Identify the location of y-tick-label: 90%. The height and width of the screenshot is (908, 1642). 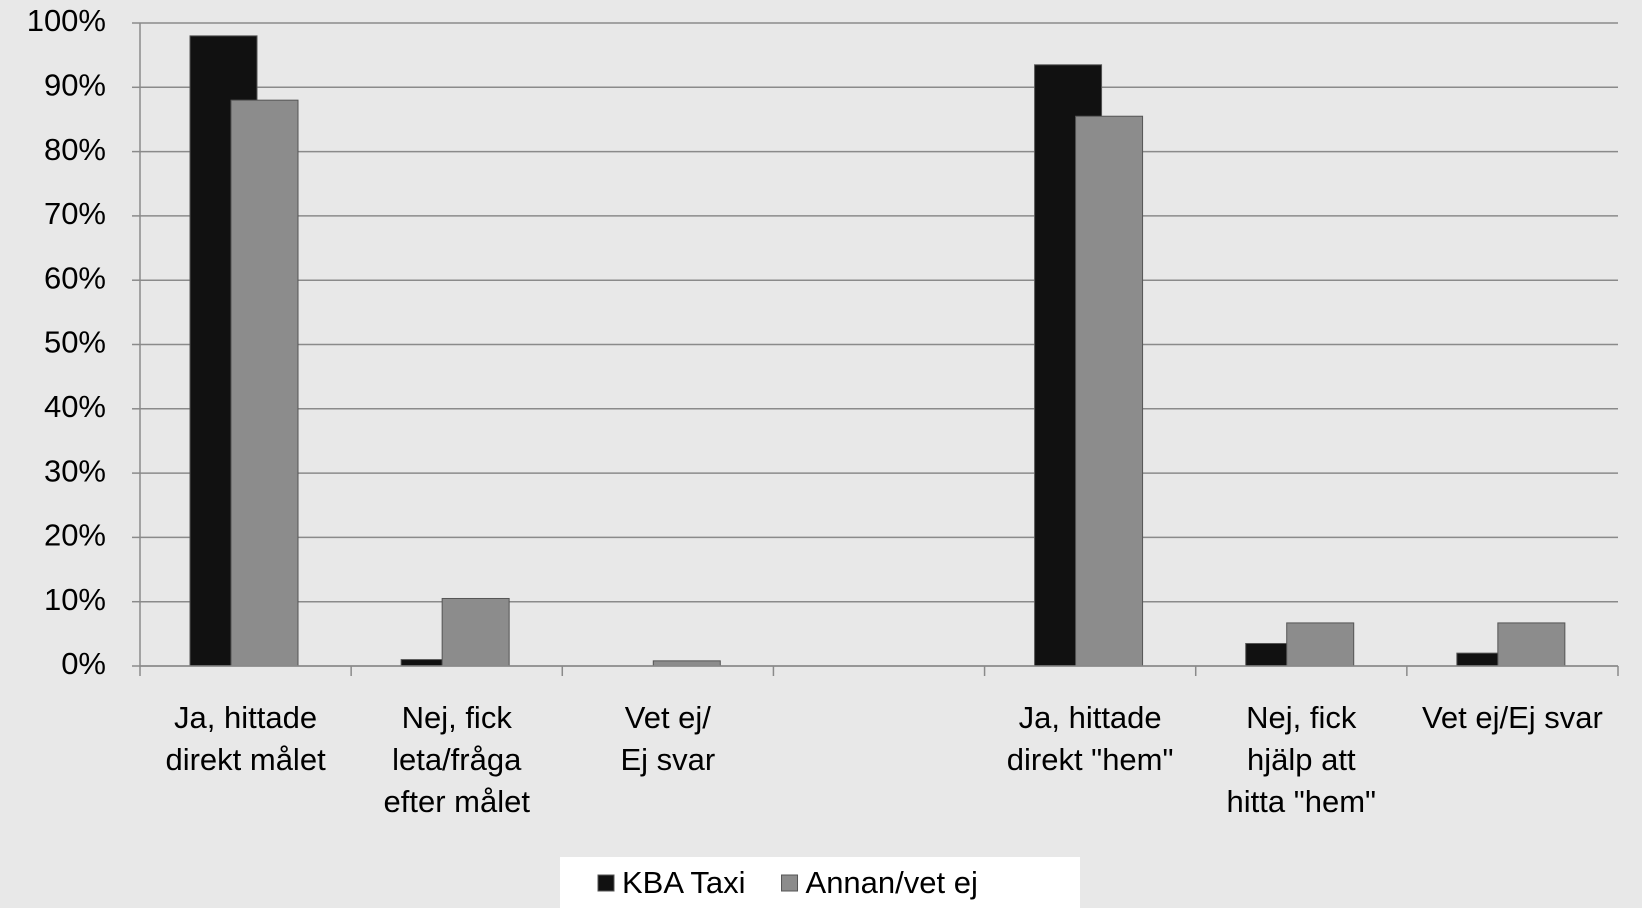
(75, 84).